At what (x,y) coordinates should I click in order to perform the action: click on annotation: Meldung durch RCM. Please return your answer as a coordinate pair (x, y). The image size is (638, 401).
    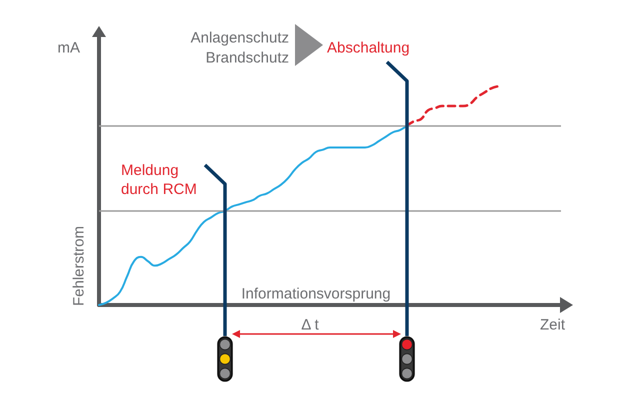
    Looking at the image, I should click on (159, 180).